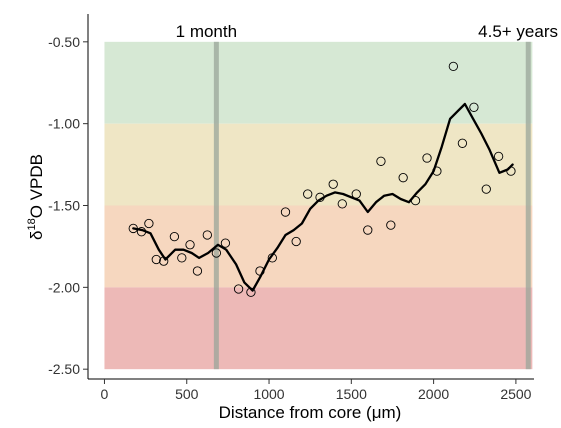 Image resolution: width=561 pixels, height=428 pixels. I want to click on x-ticks: 0 500 1000 1500 2000 2500, so click(316, 390).